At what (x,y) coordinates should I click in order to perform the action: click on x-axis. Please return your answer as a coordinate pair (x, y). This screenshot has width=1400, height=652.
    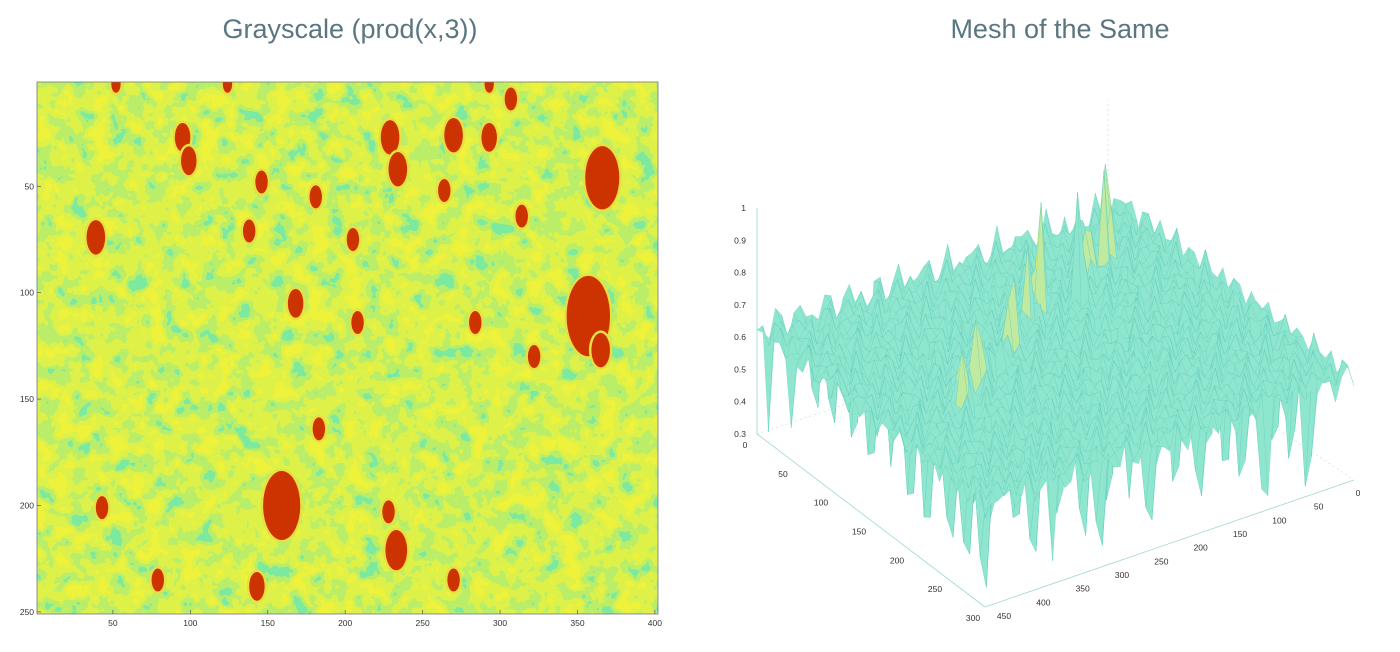
    Looking at the image, I should click on (1169, 543).